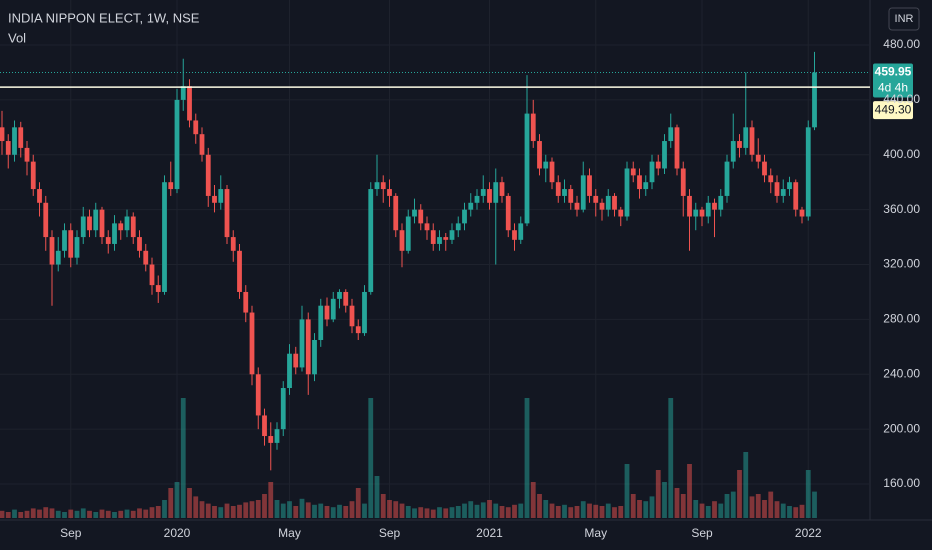 The width and height of the screenshot is (932, 550). I want to click on x-tick-label: Sep, so click(71, 533).